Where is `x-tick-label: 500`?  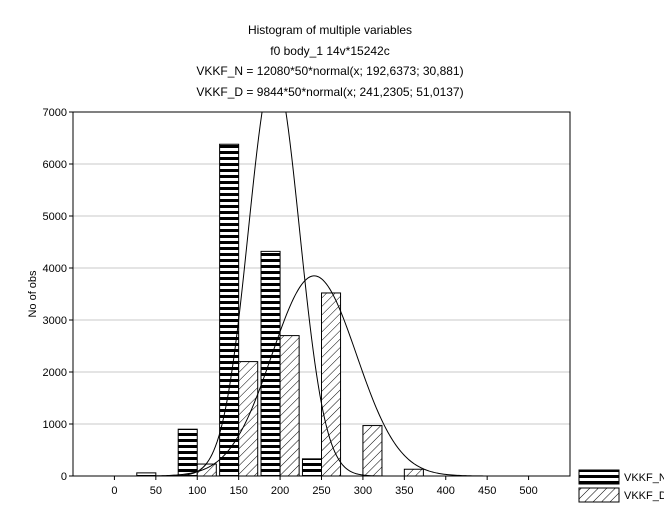 x-tick-label: 500 is located at coordinates (528, 491).